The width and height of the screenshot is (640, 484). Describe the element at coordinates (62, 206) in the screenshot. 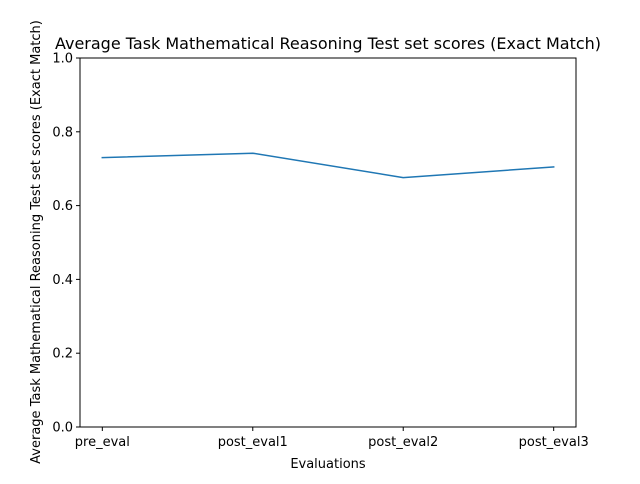

I see `y-tick-label: 0.6` at that location.